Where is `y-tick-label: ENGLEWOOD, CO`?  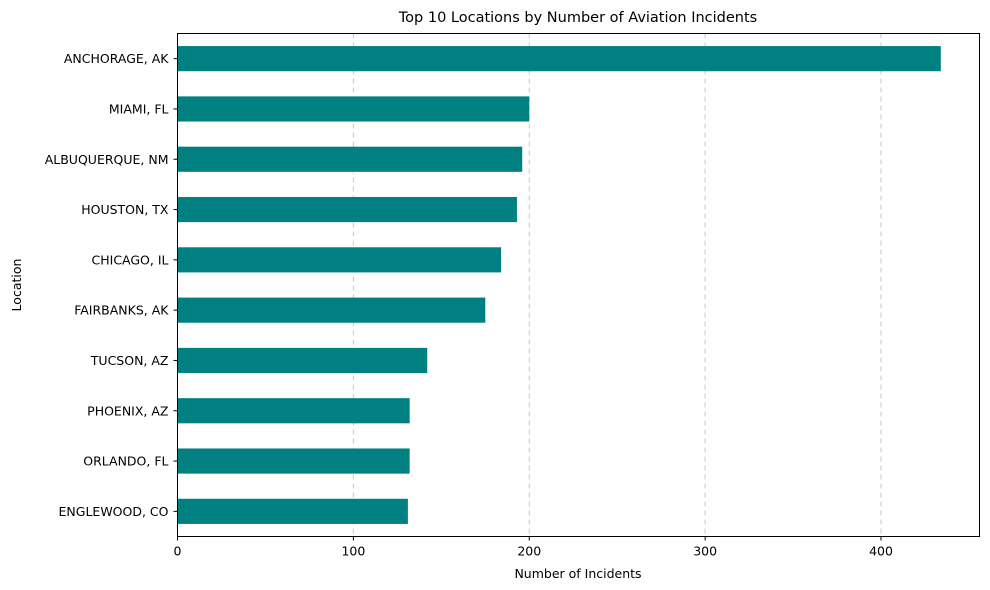
y-tick-label: ENGLEWOOD, CO is located at coordinates (114, 511).